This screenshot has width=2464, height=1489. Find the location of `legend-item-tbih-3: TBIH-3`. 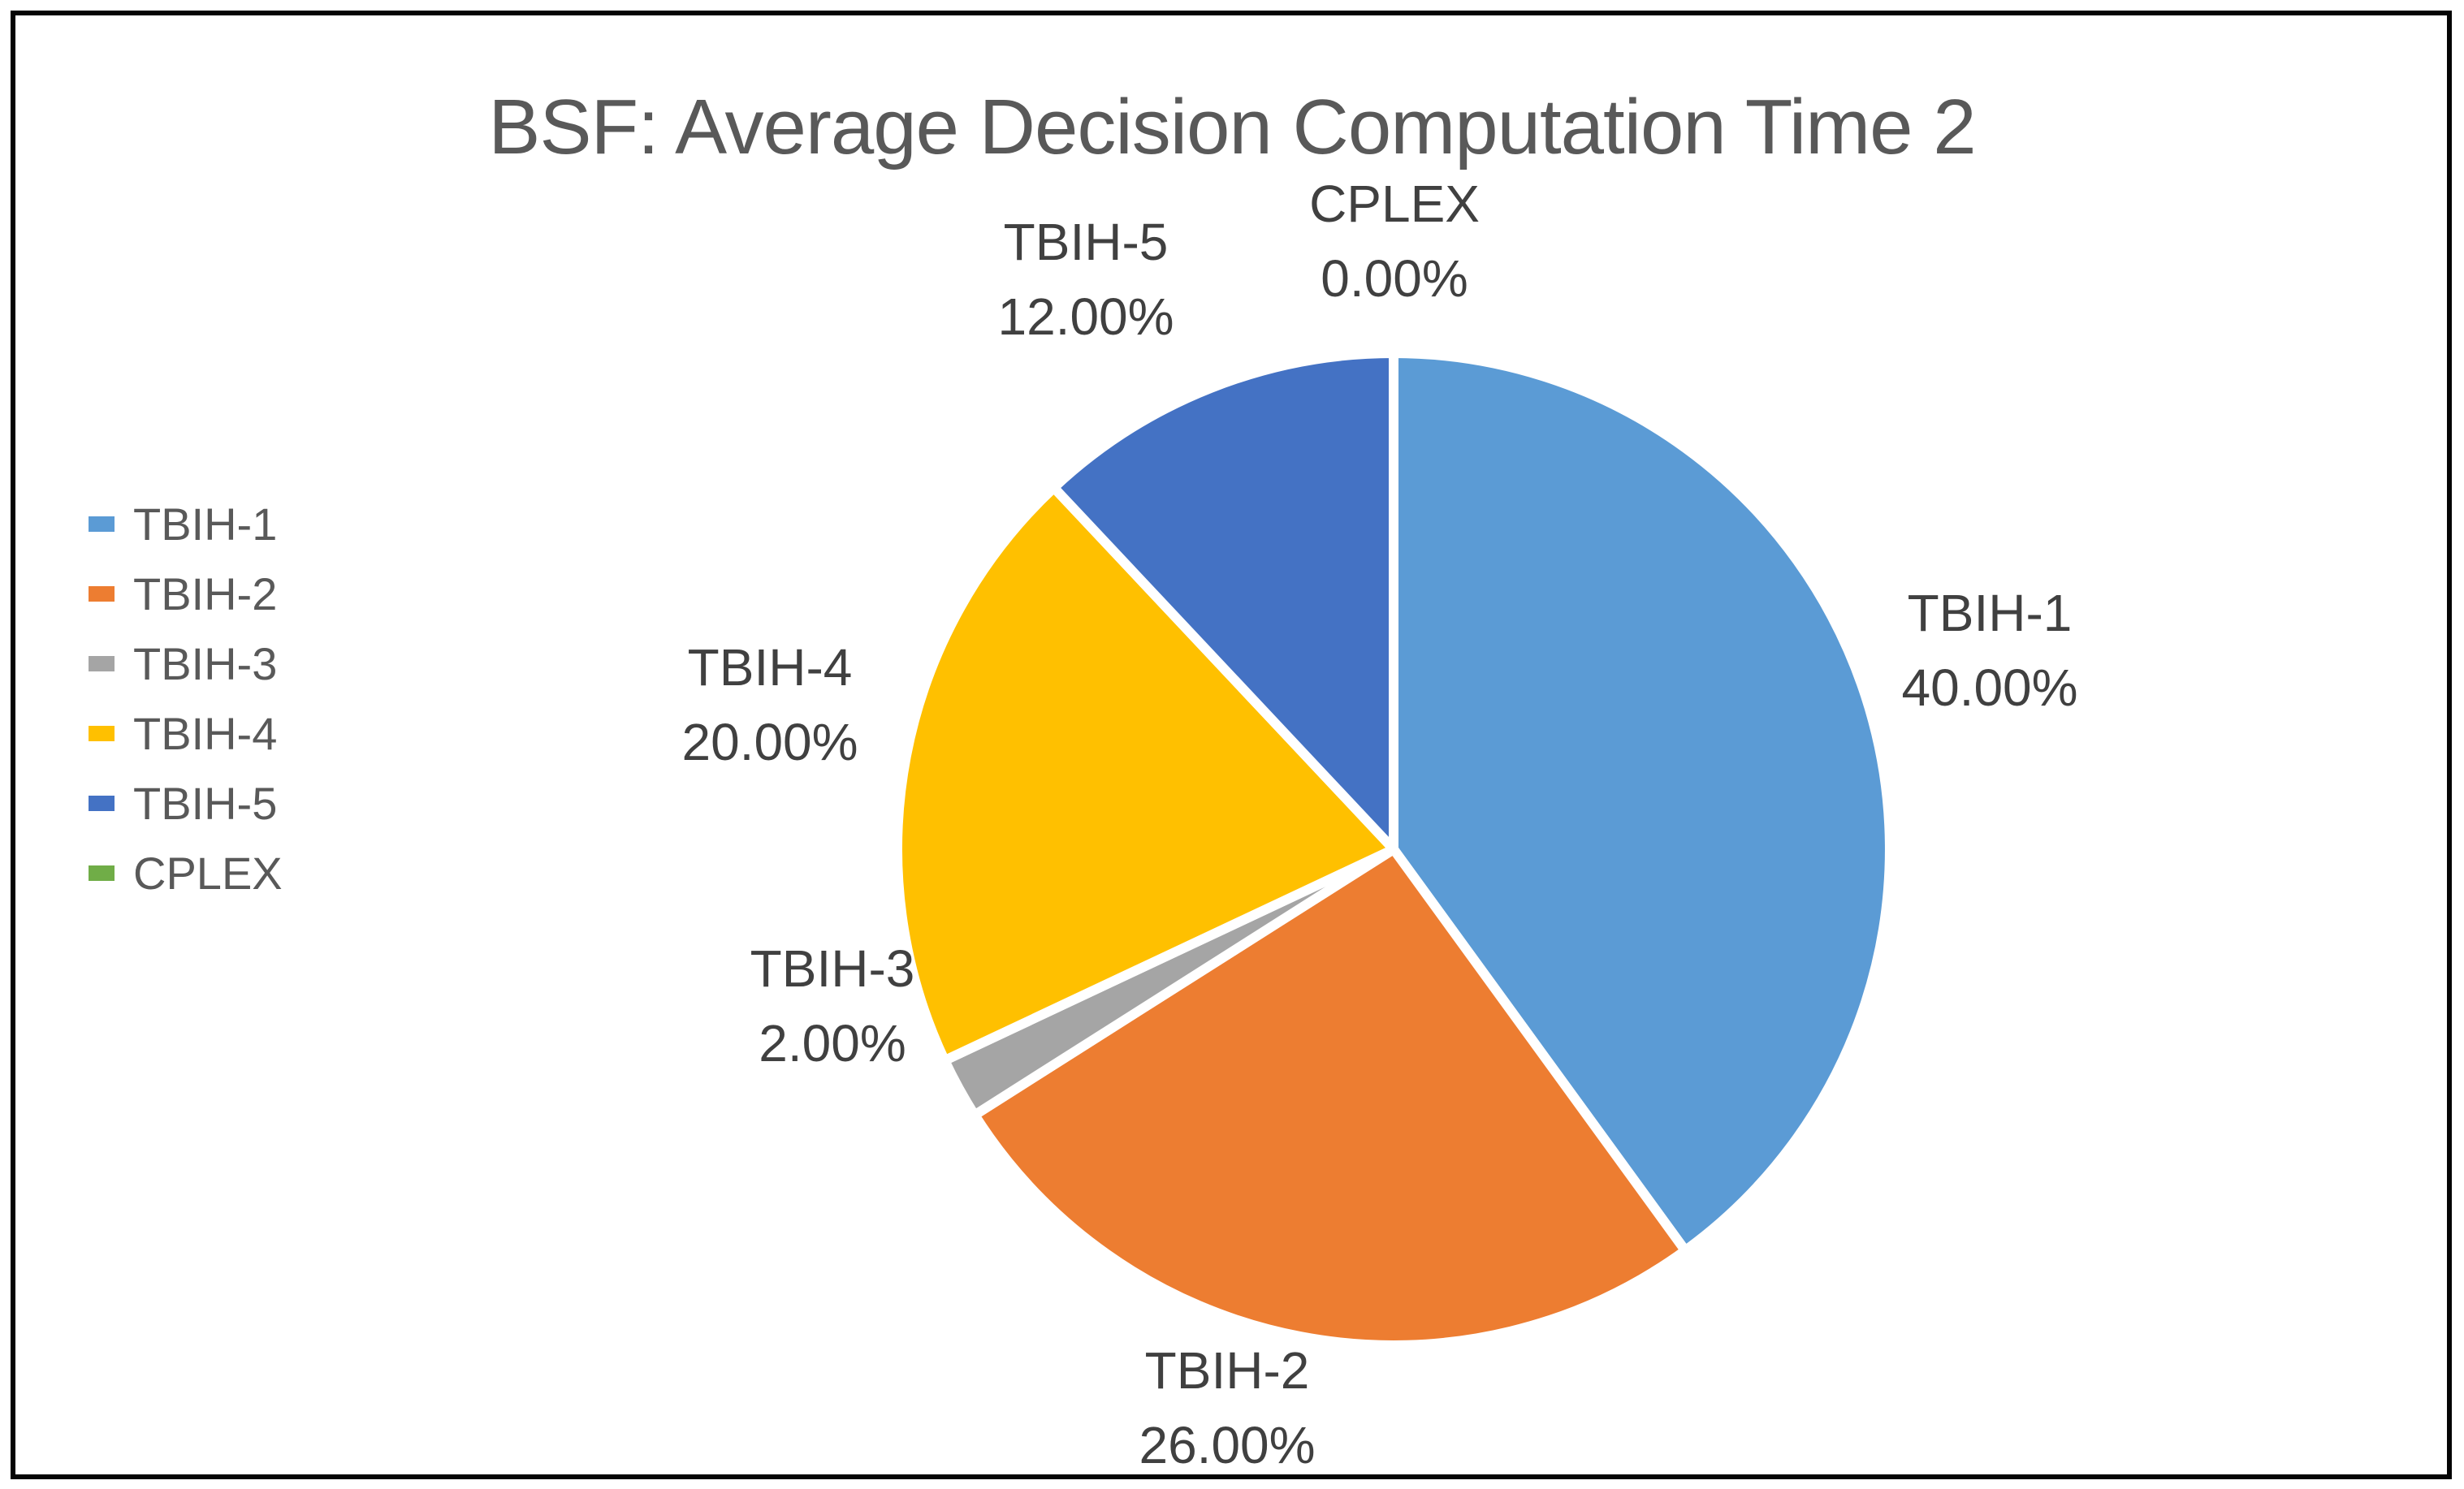

legend-item-tbih-3: TBIH-3 is located at coordinates (186, 663).